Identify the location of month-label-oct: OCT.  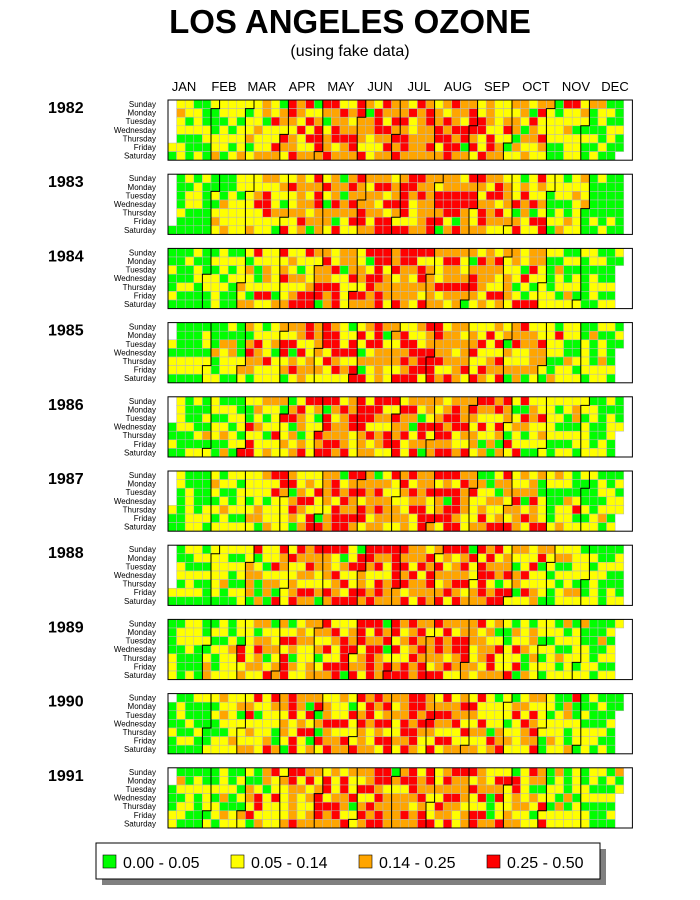
(536, 86).